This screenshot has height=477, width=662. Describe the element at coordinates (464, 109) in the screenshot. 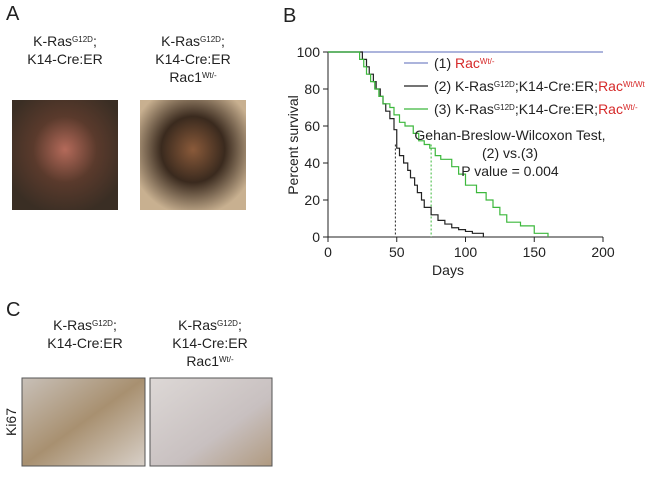

I see `text-segment: (3) K-Ras` at that location.